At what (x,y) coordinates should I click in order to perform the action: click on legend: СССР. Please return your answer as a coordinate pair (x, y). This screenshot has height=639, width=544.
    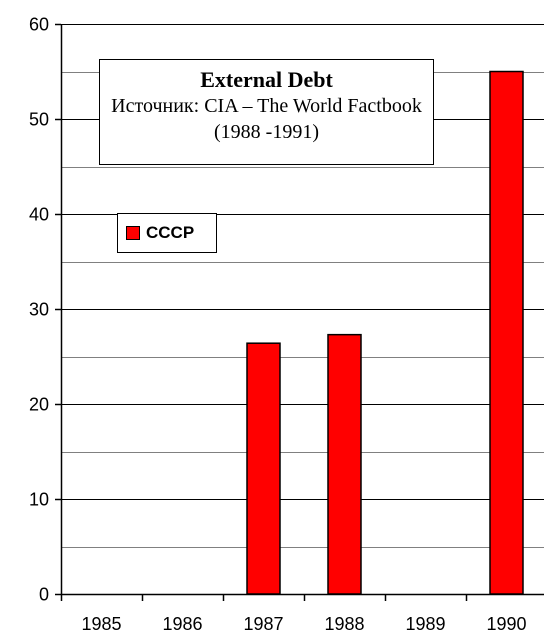
    Looking at the image, I should click on (167, 233).